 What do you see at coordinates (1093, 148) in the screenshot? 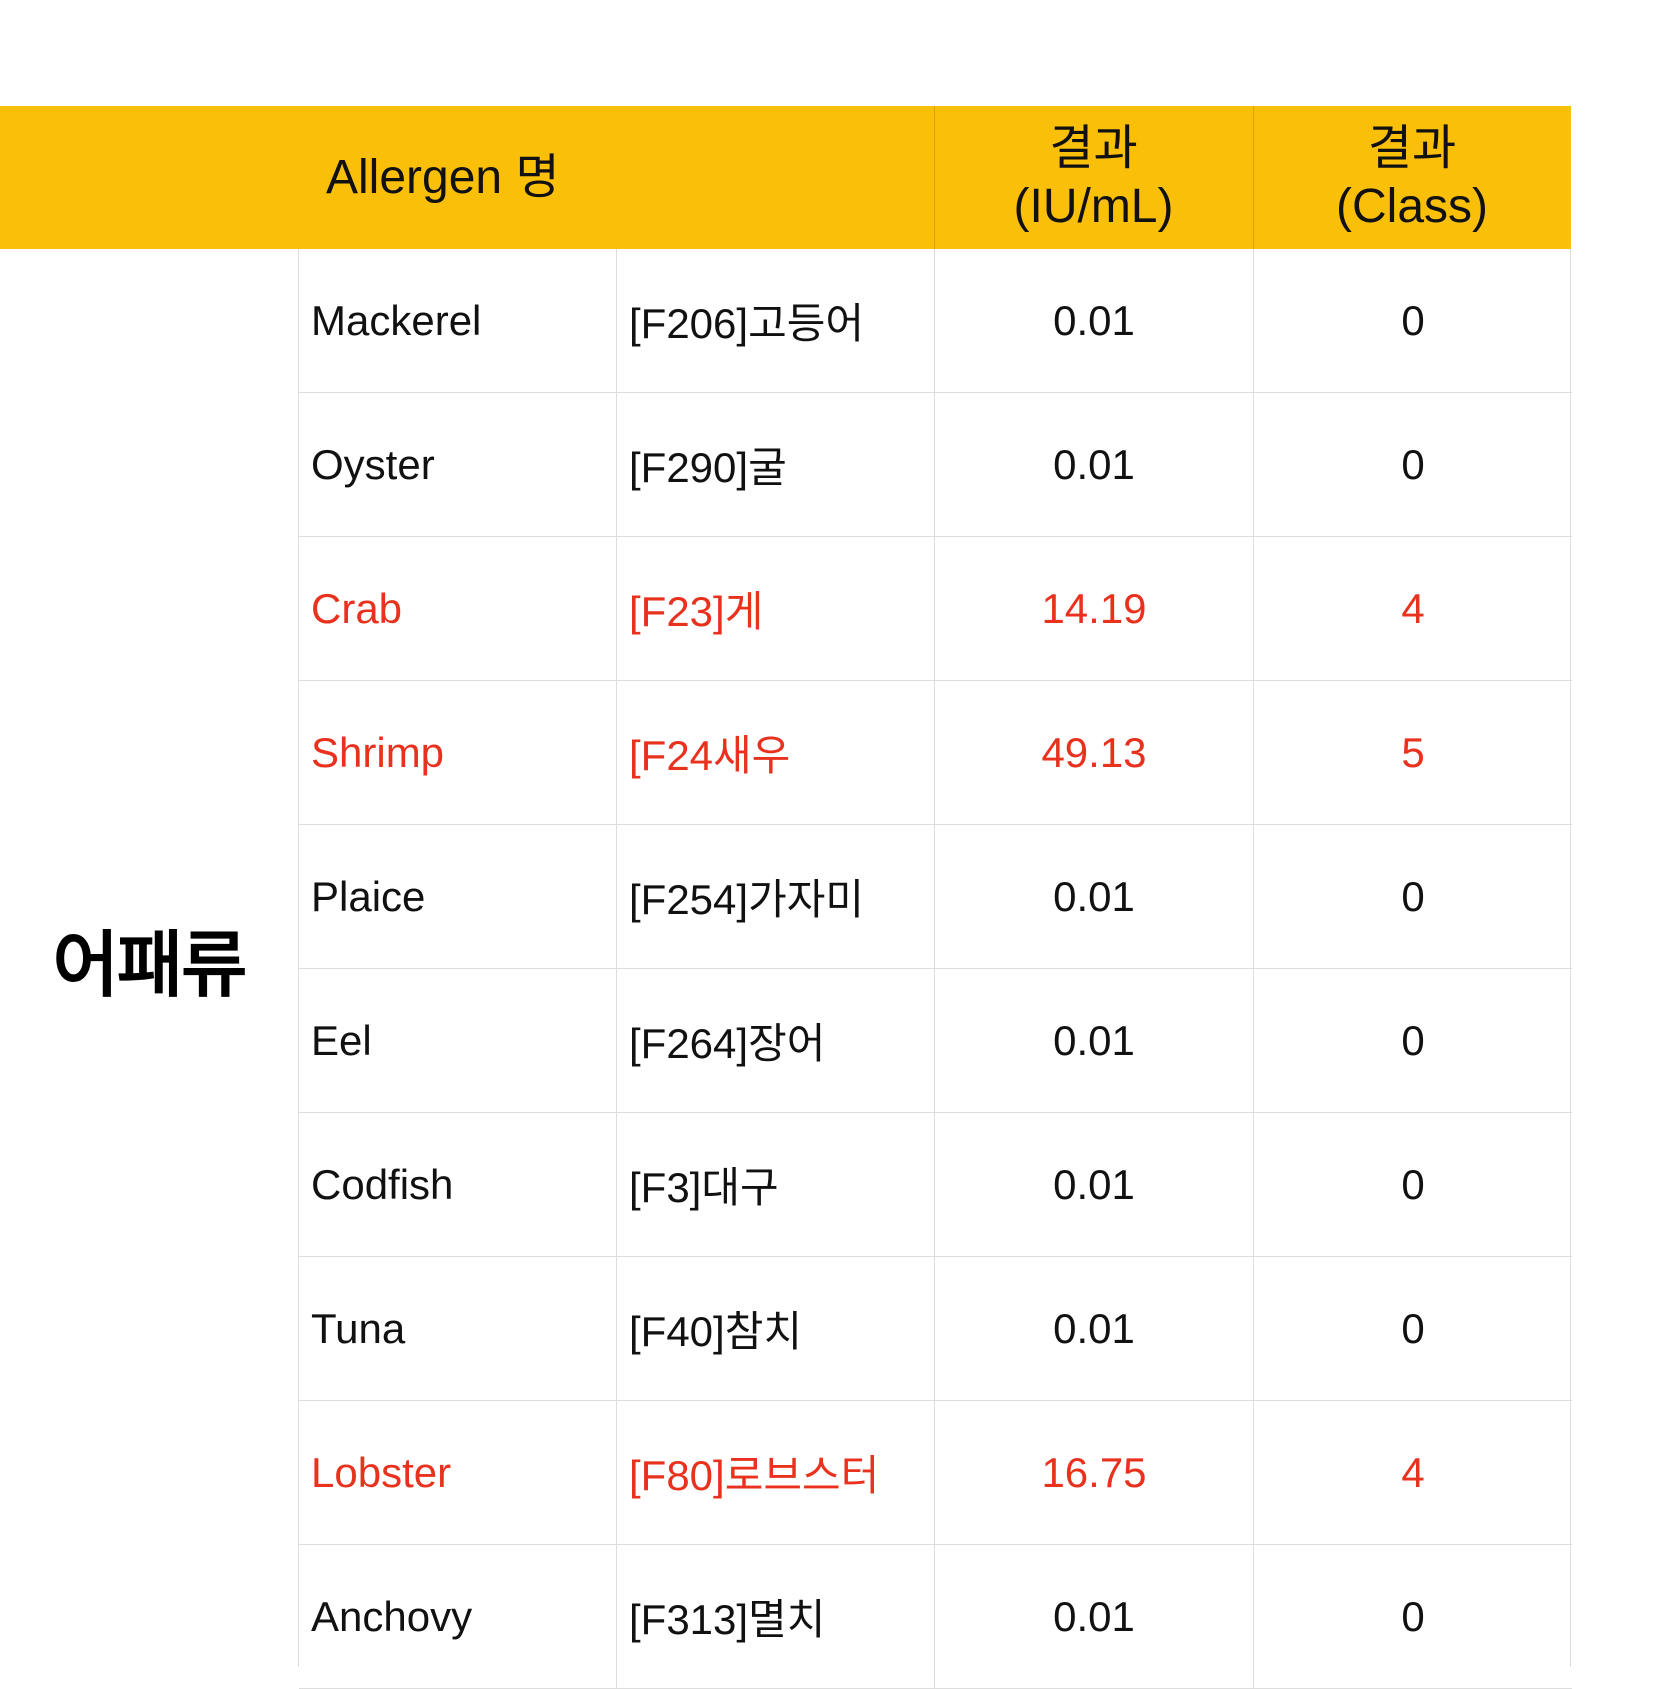
I see `header-result-iu-line1: 결과` at bounding box center [1093, 148].